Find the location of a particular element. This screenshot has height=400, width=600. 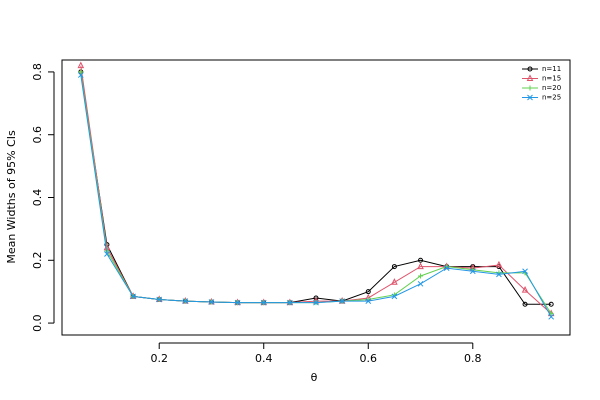

legend-label: n=25 is located at coordinates (551, 98).